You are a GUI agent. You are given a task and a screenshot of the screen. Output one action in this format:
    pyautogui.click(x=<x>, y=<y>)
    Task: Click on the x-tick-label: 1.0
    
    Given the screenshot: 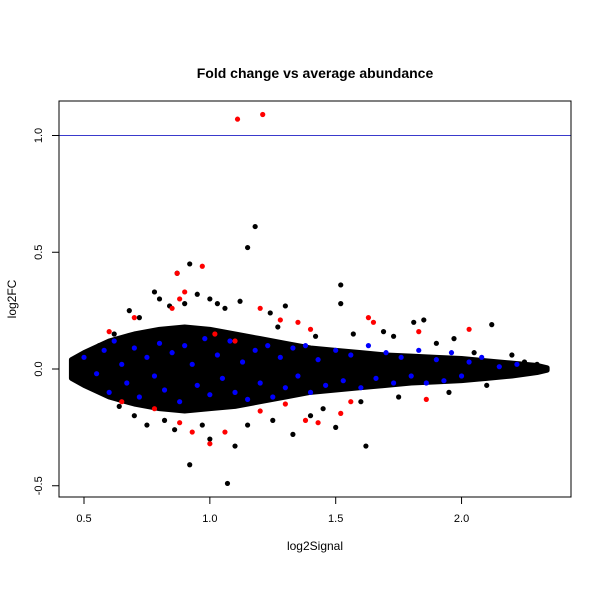 What is the action you would take?
    pyautogui.click(x=209, y=519)
    